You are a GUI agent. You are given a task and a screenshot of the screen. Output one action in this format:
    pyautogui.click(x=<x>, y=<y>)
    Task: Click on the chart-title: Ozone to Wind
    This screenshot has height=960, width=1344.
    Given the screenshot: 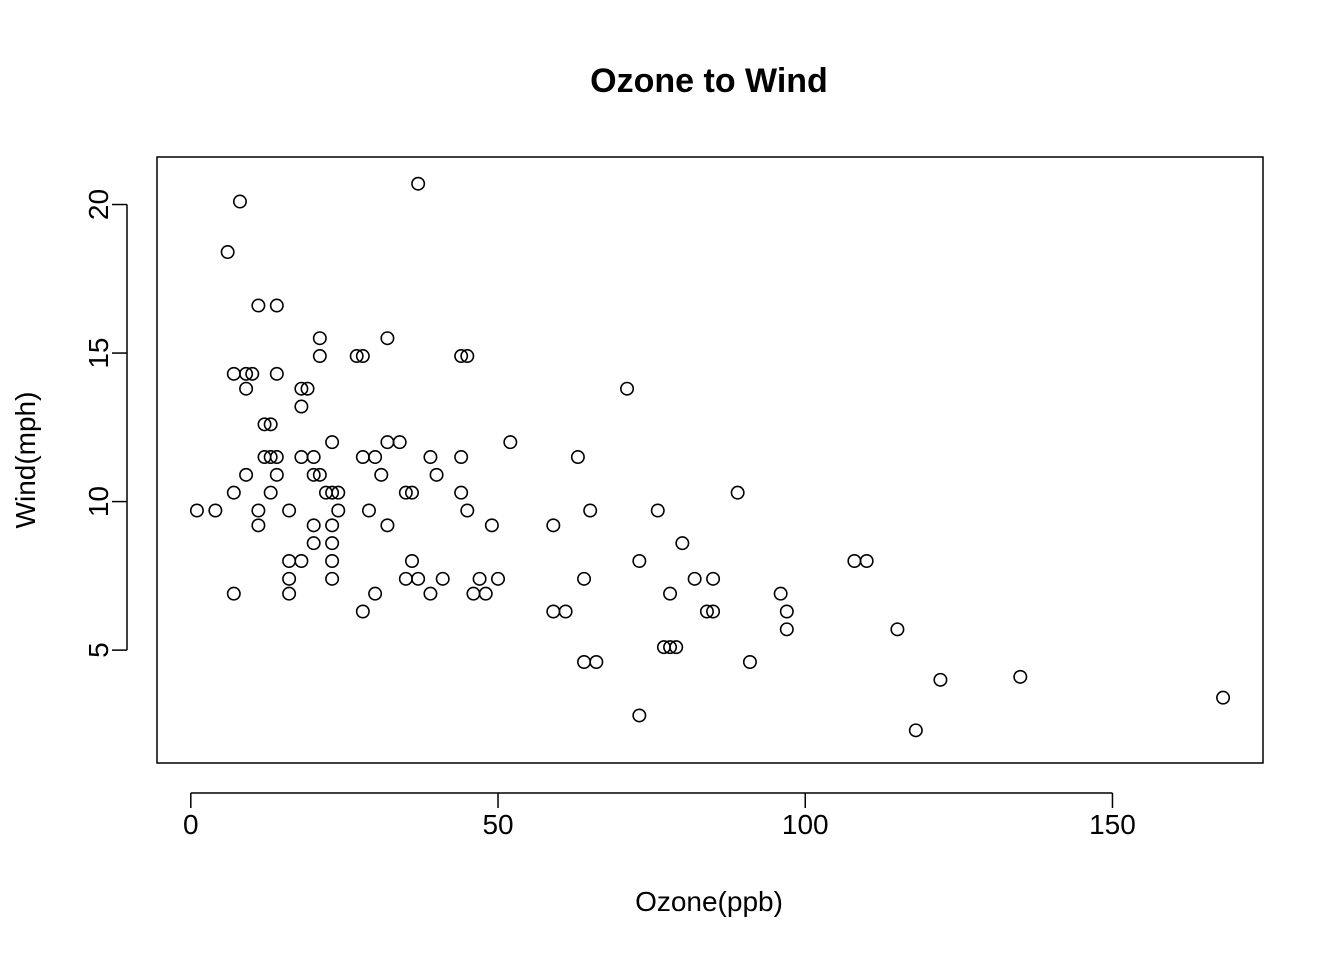 What is the action you would take?
    pyautogui.click(x=709, y=81)
    